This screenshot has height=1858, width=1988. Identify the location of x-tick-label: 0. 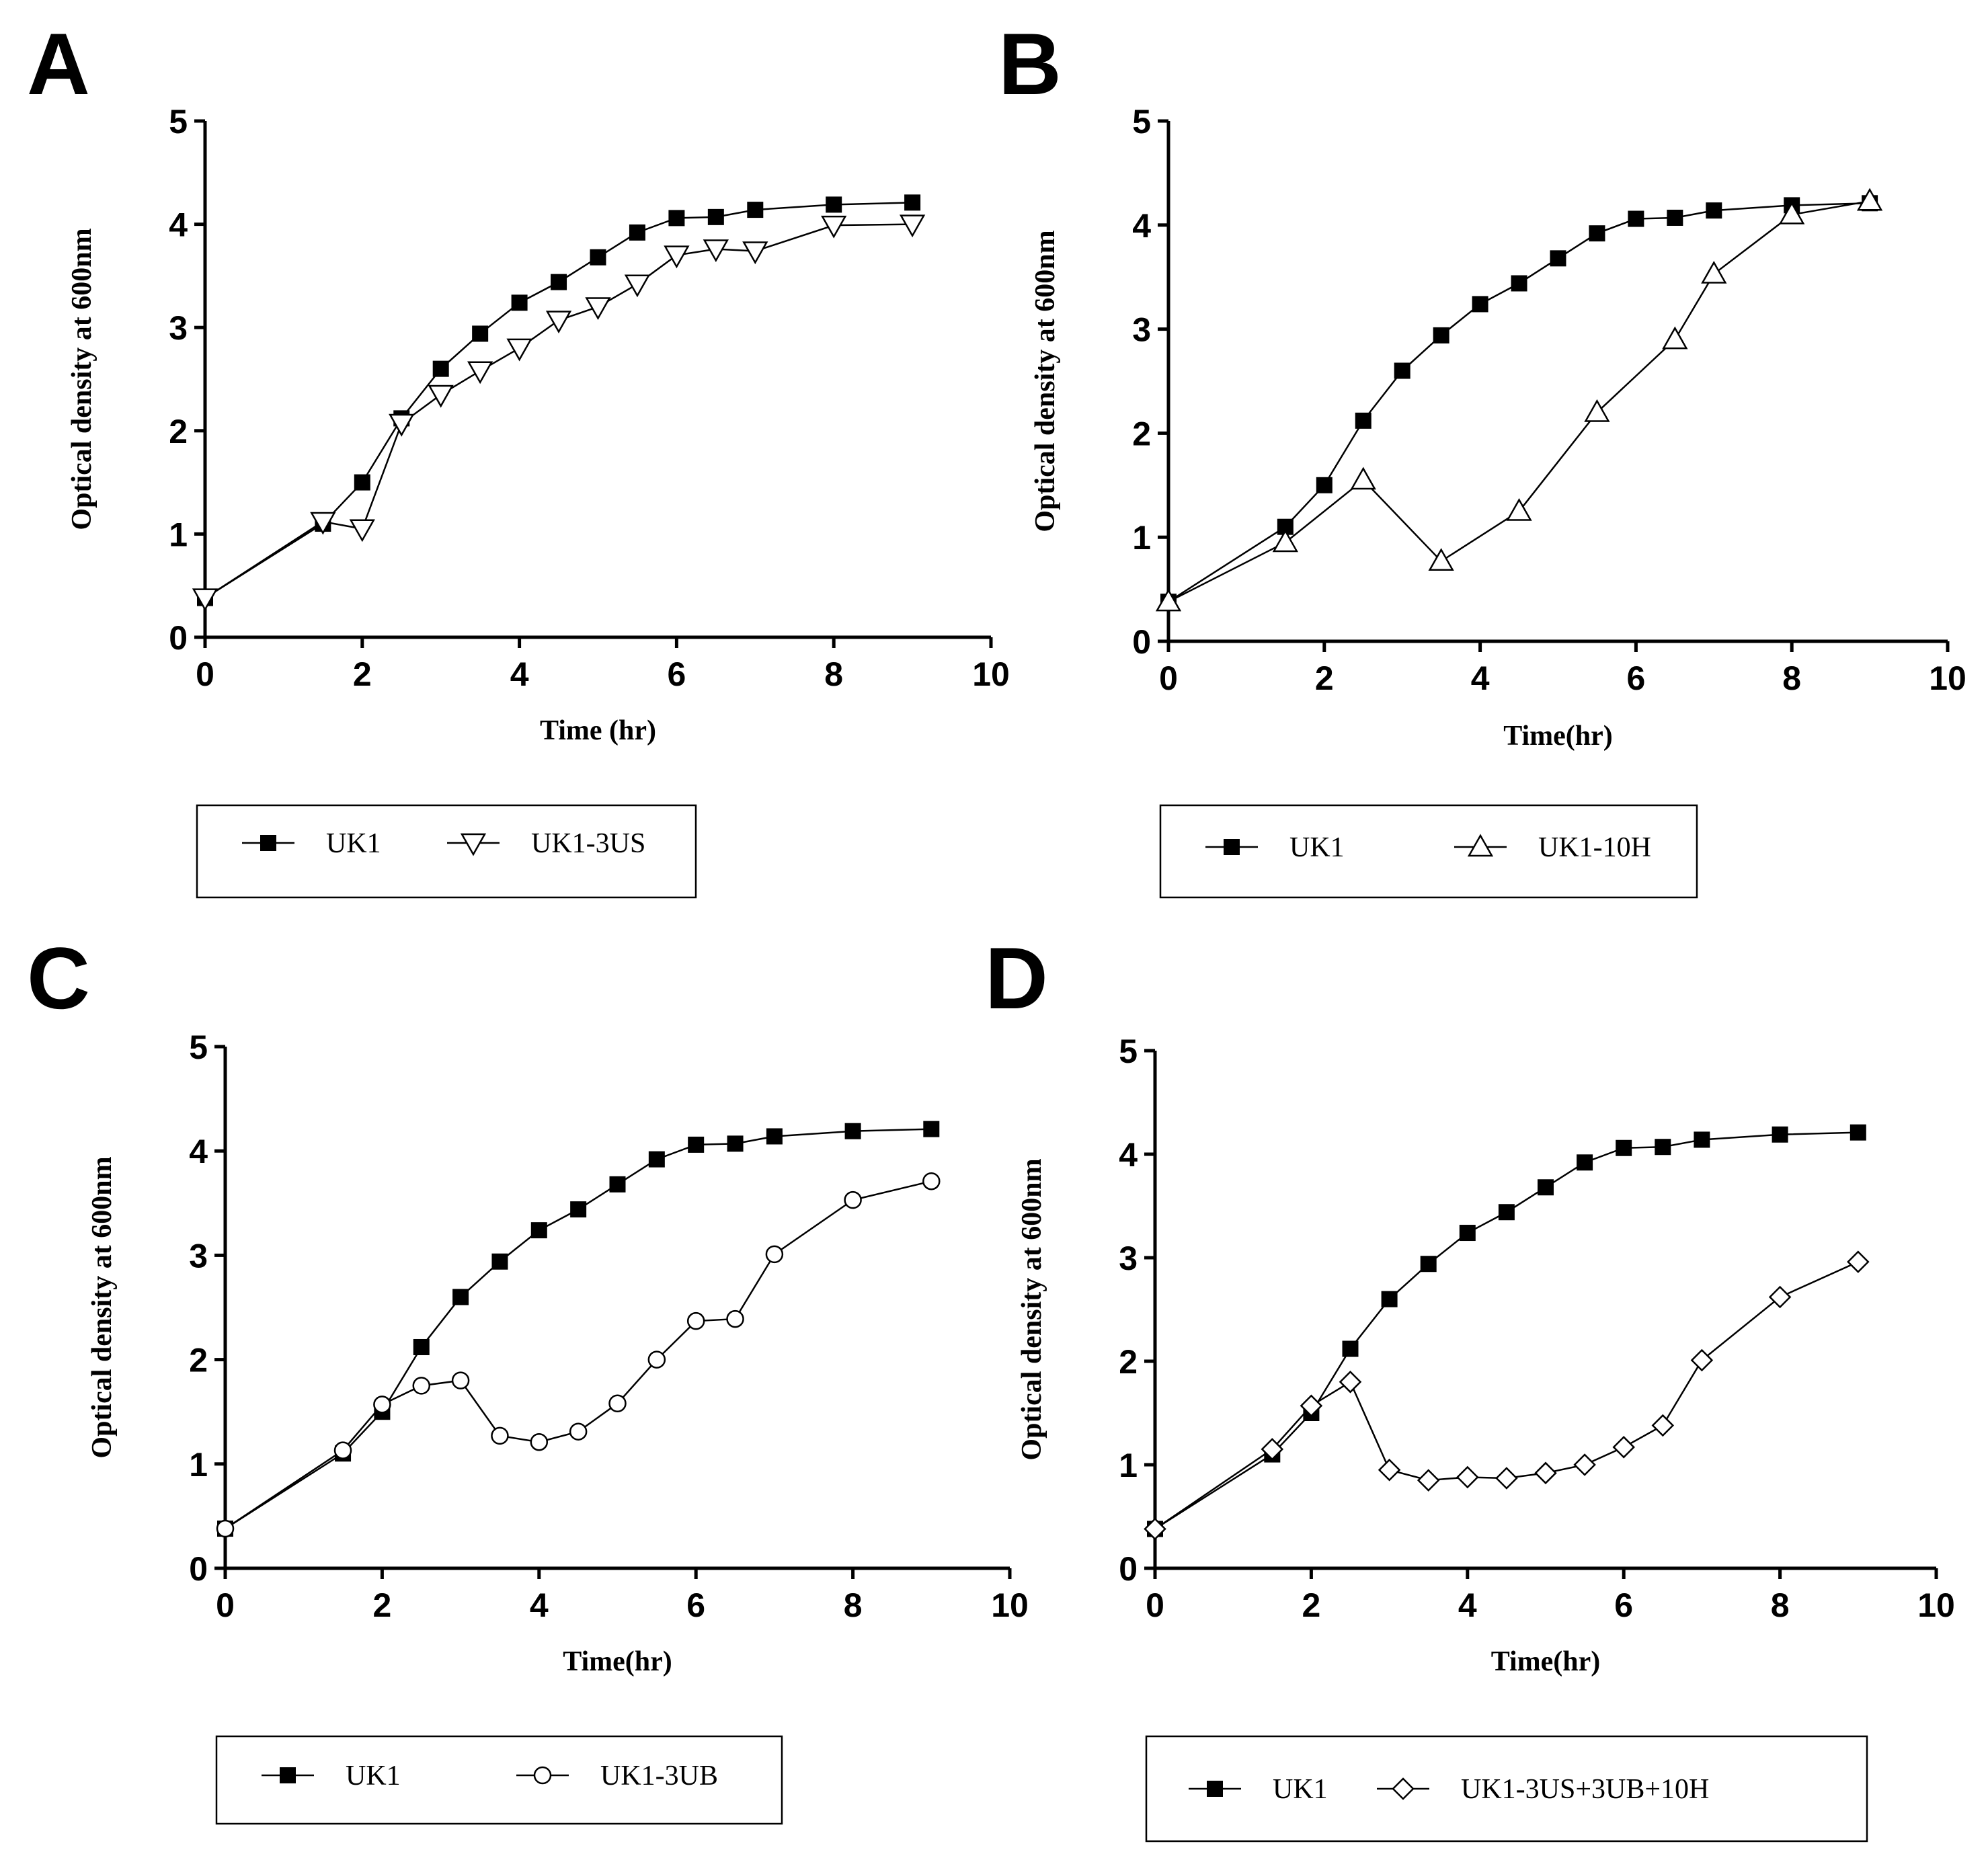
(205, 674).